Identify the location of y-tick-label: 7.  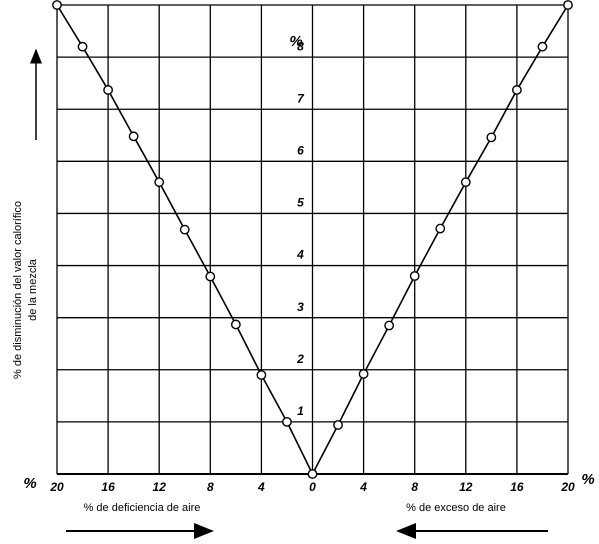
(301, 98).